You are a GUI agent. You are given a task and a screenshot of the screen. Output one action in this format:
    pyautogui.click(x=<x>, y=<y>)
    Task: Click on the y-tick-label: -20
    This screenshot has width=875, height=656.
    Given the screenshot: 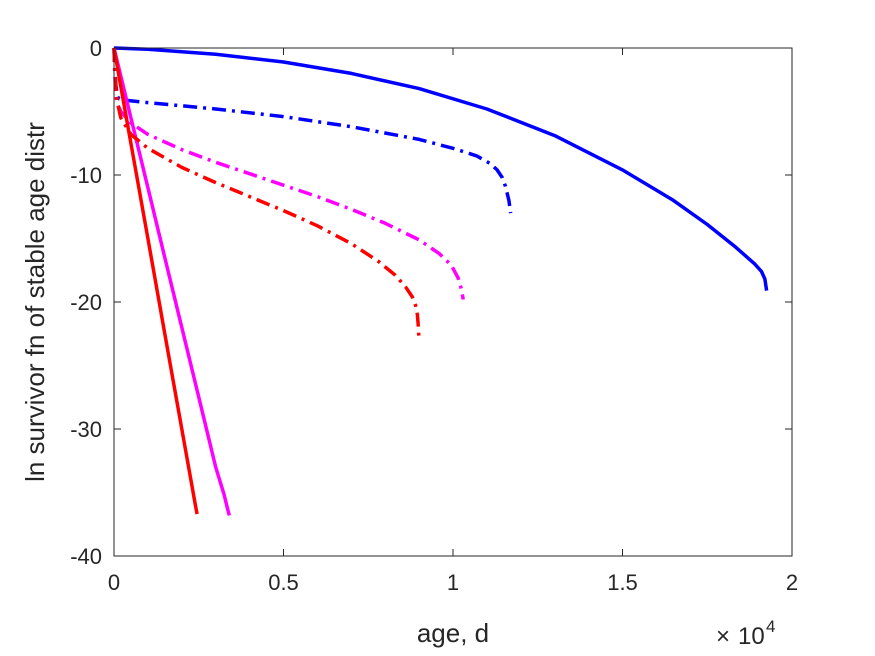 What is the action you would take?
    pyautogui.click(x=86, y=302)
    